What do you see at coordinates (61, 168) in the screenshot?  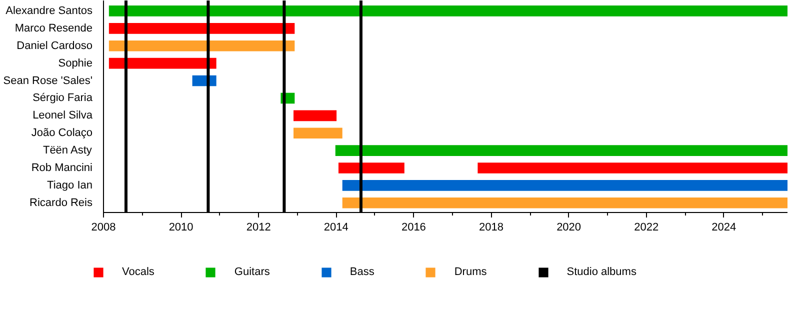 I see `y-tick-label: Rob Mancini` at bounding box center [61, 168].